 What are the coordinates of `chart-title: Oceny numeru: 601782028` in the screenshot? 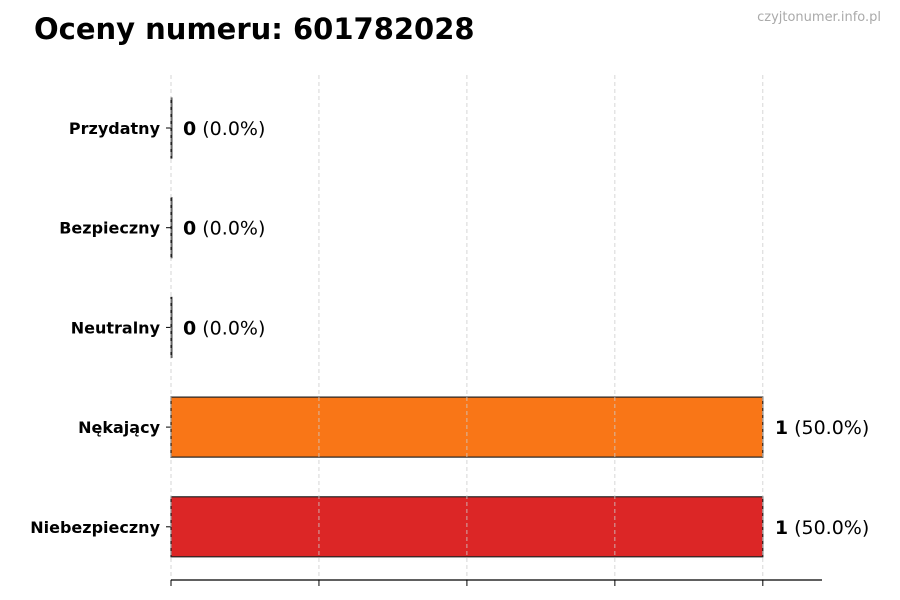 It's located at (254, 29).